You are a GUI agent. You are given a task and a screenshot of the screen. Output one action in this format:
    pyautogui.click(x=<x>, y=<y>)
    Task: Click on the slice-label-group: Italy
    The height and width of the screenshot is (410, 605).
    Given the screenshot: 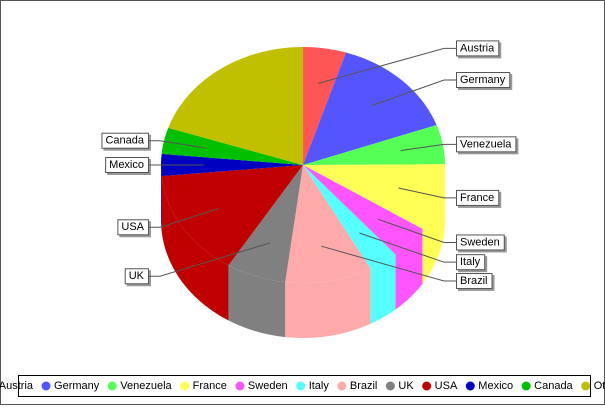 What is the action you would take?
    pyautogui.click(x=422, y=251)
    